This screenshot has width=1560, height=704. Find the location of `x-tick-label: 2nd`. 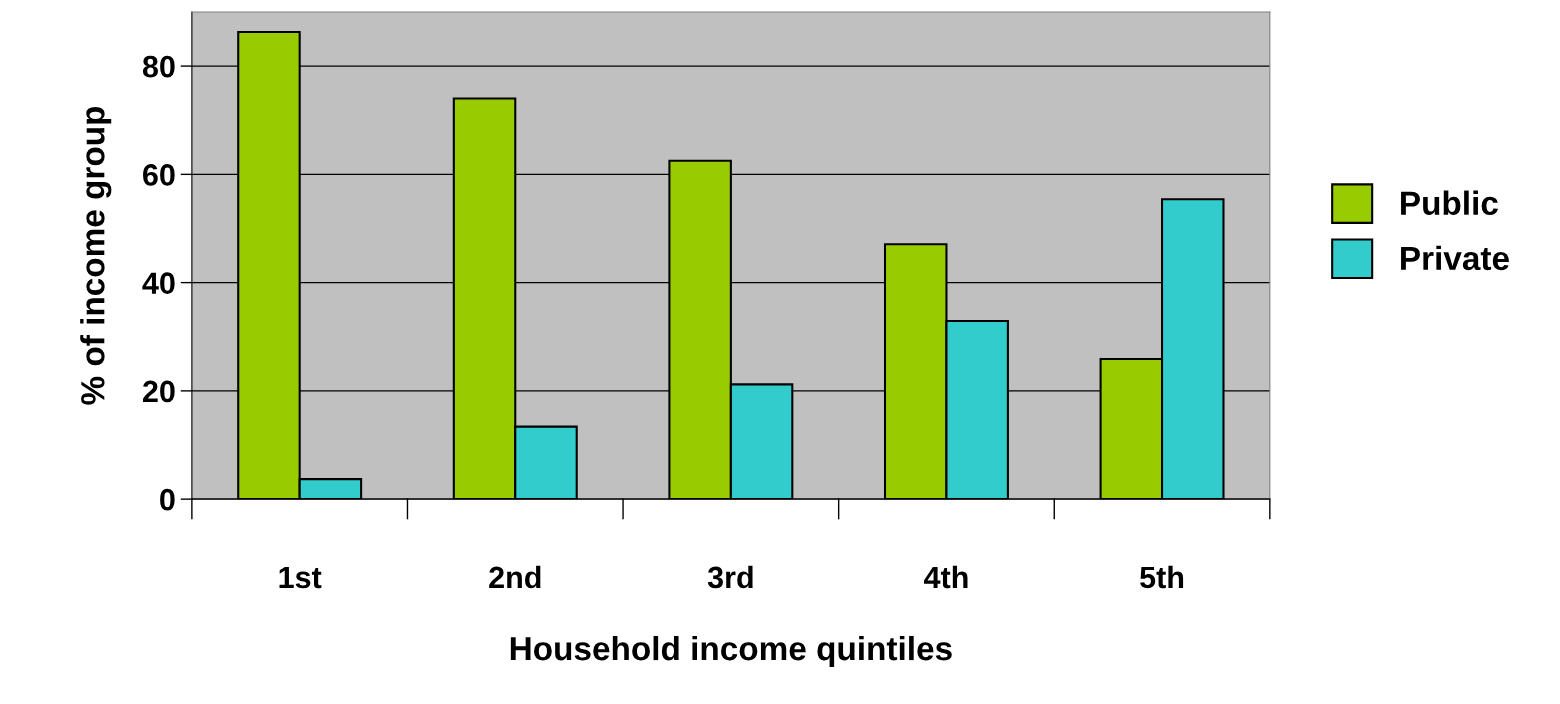

x-tick-label: 2nd is located at coordinates (515, 577).